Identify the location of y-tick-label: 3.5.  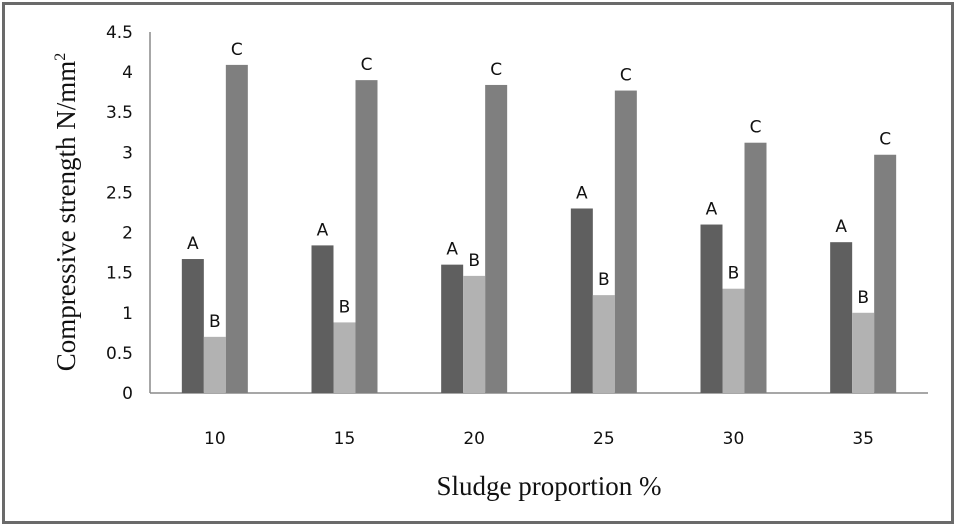
(119, 113).